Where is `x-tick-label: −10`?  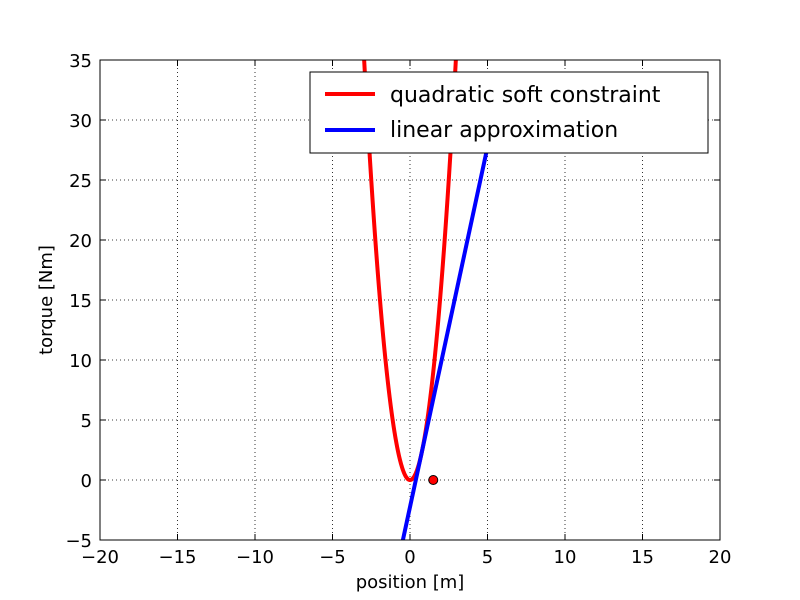
x-tick-label: −10 is located at coordinates (255, 557).